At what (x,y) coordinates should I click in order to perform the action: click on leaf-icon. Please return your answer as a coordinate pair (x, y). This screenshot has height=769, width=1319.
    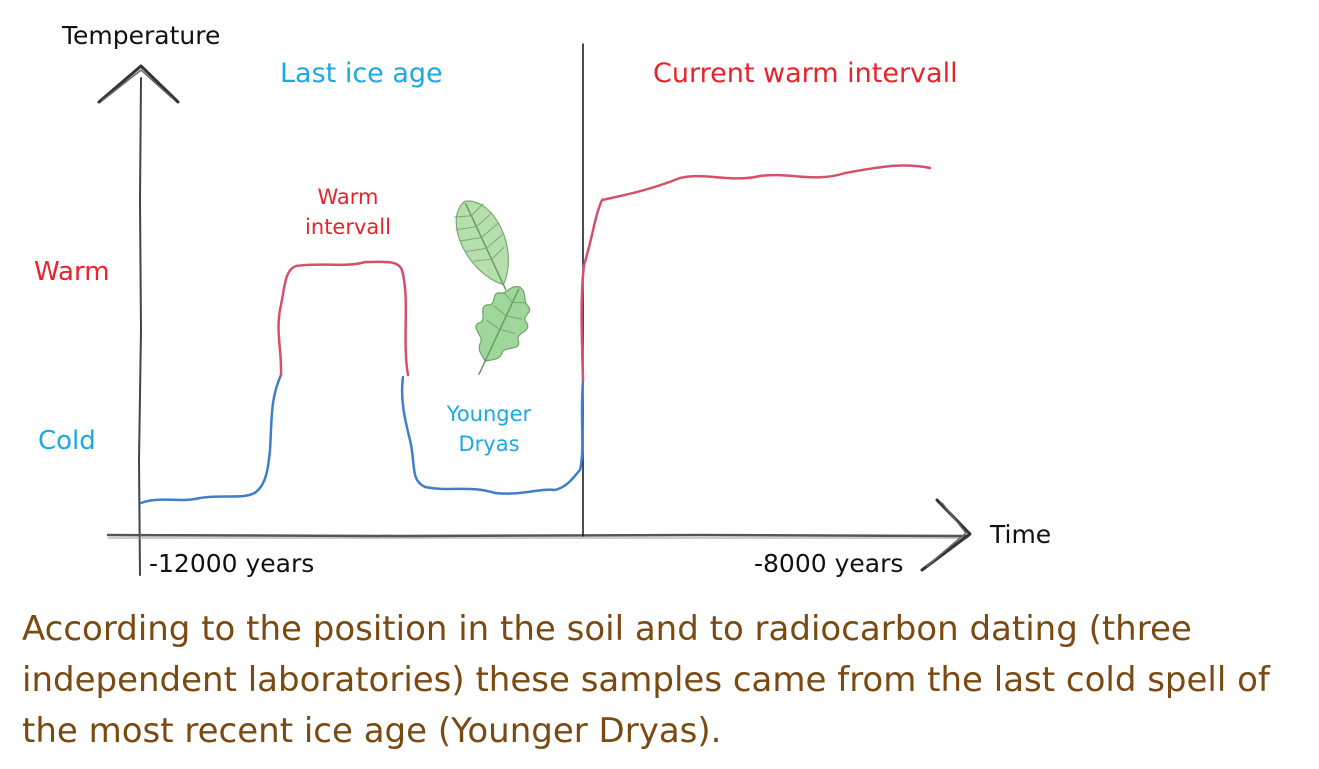
    Looking at the image, I should click on (481, 245).